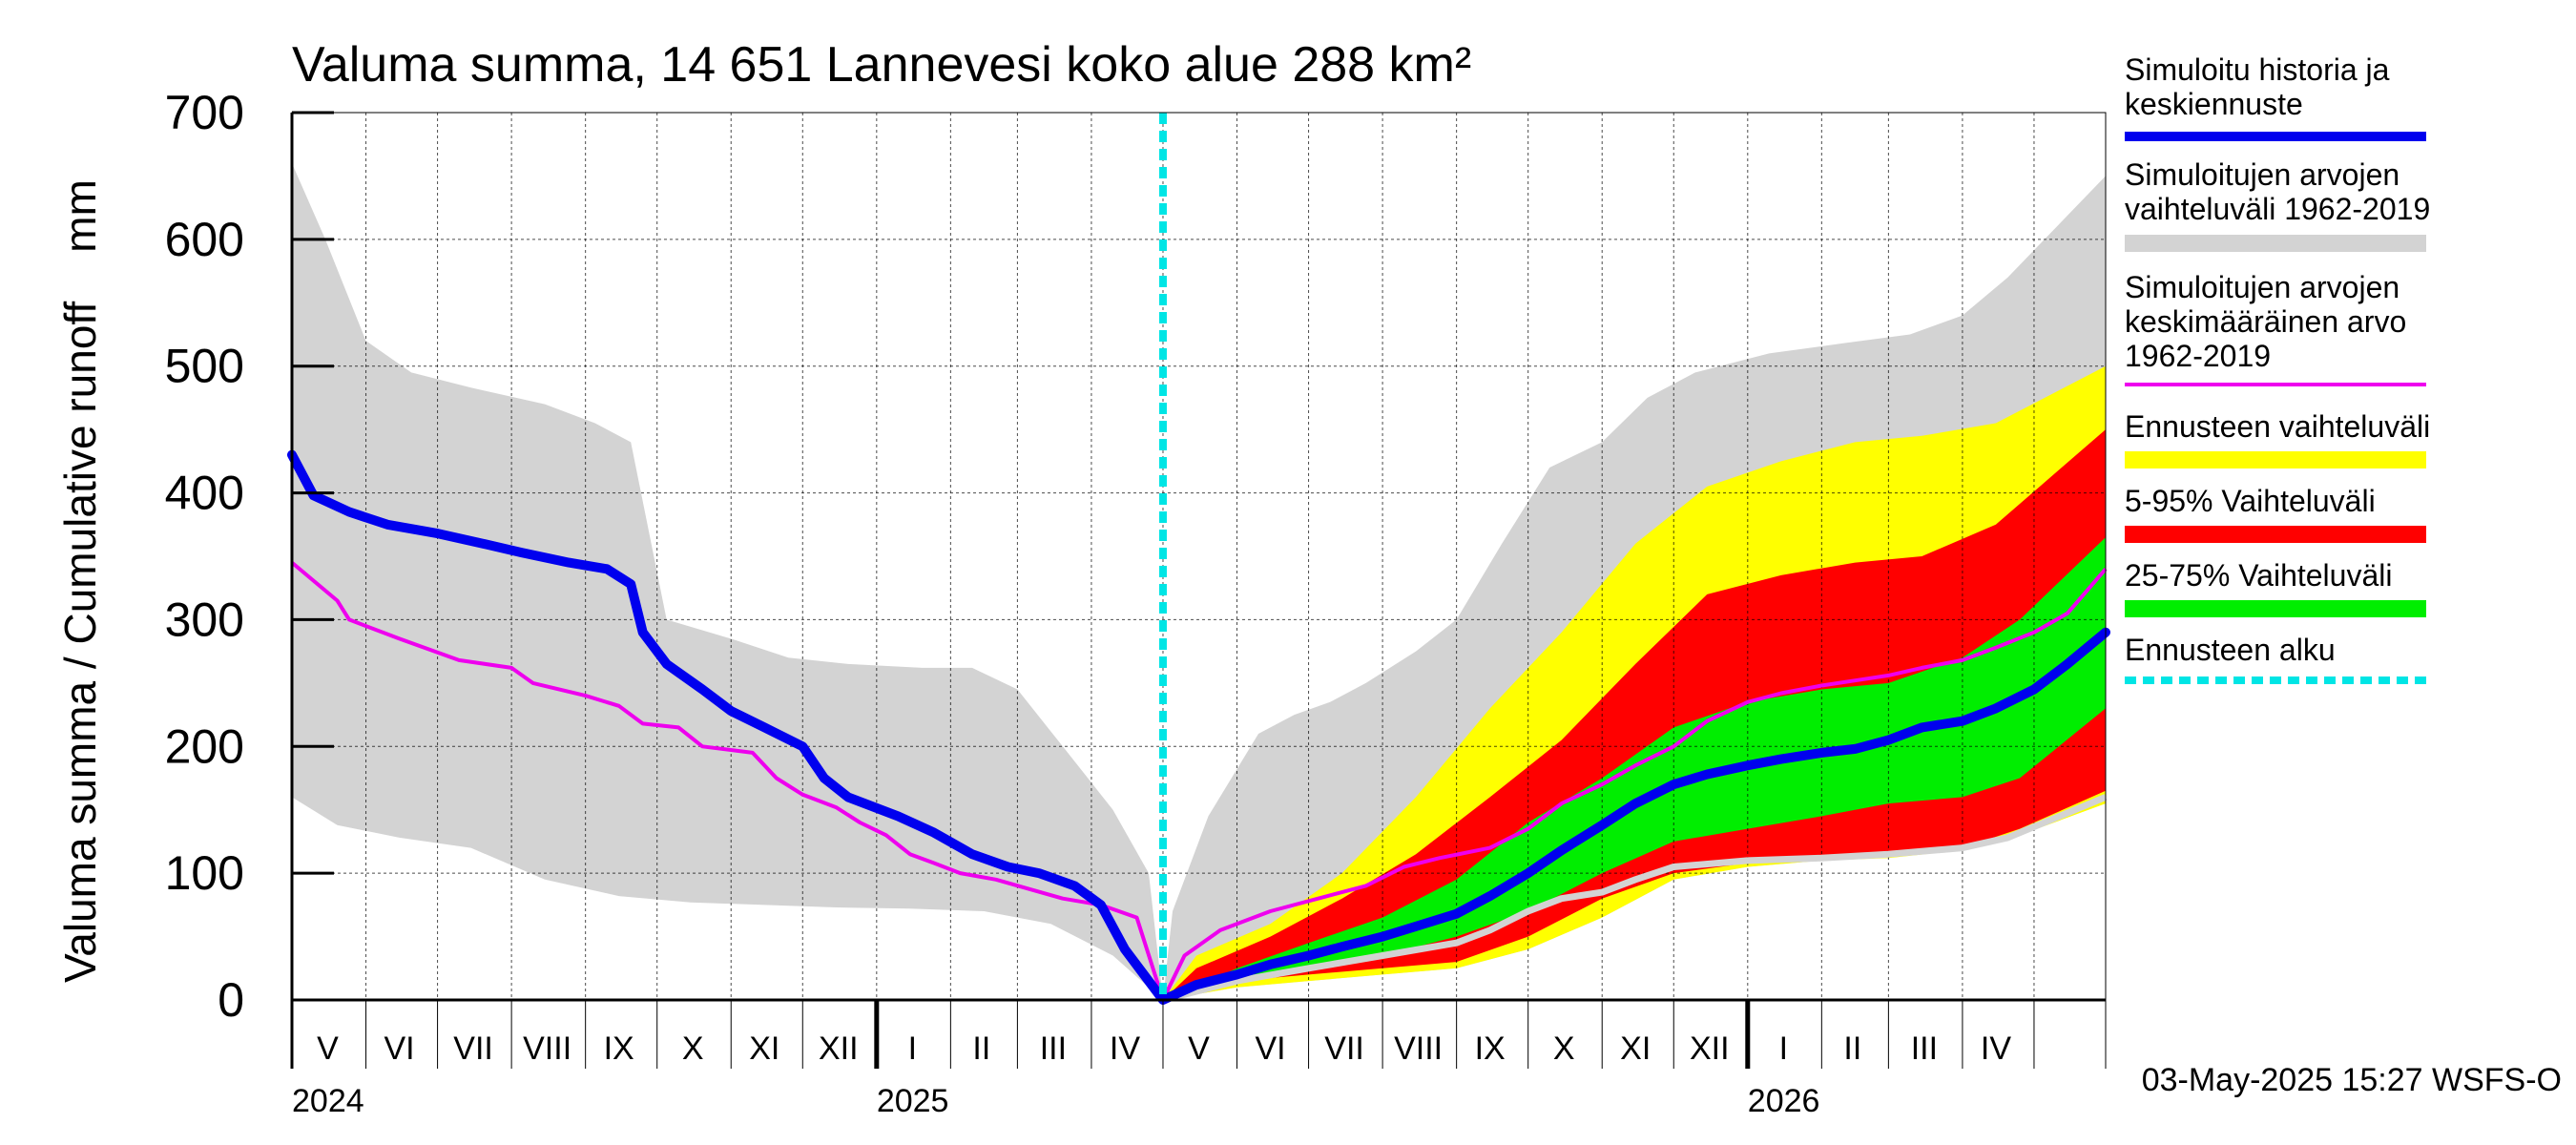 The image size is (2576, 1145). What do you see at coordinates (1852, 1048) in the screenshot?
I see `month-label-21: II` at bounding box center [1852, 1048].